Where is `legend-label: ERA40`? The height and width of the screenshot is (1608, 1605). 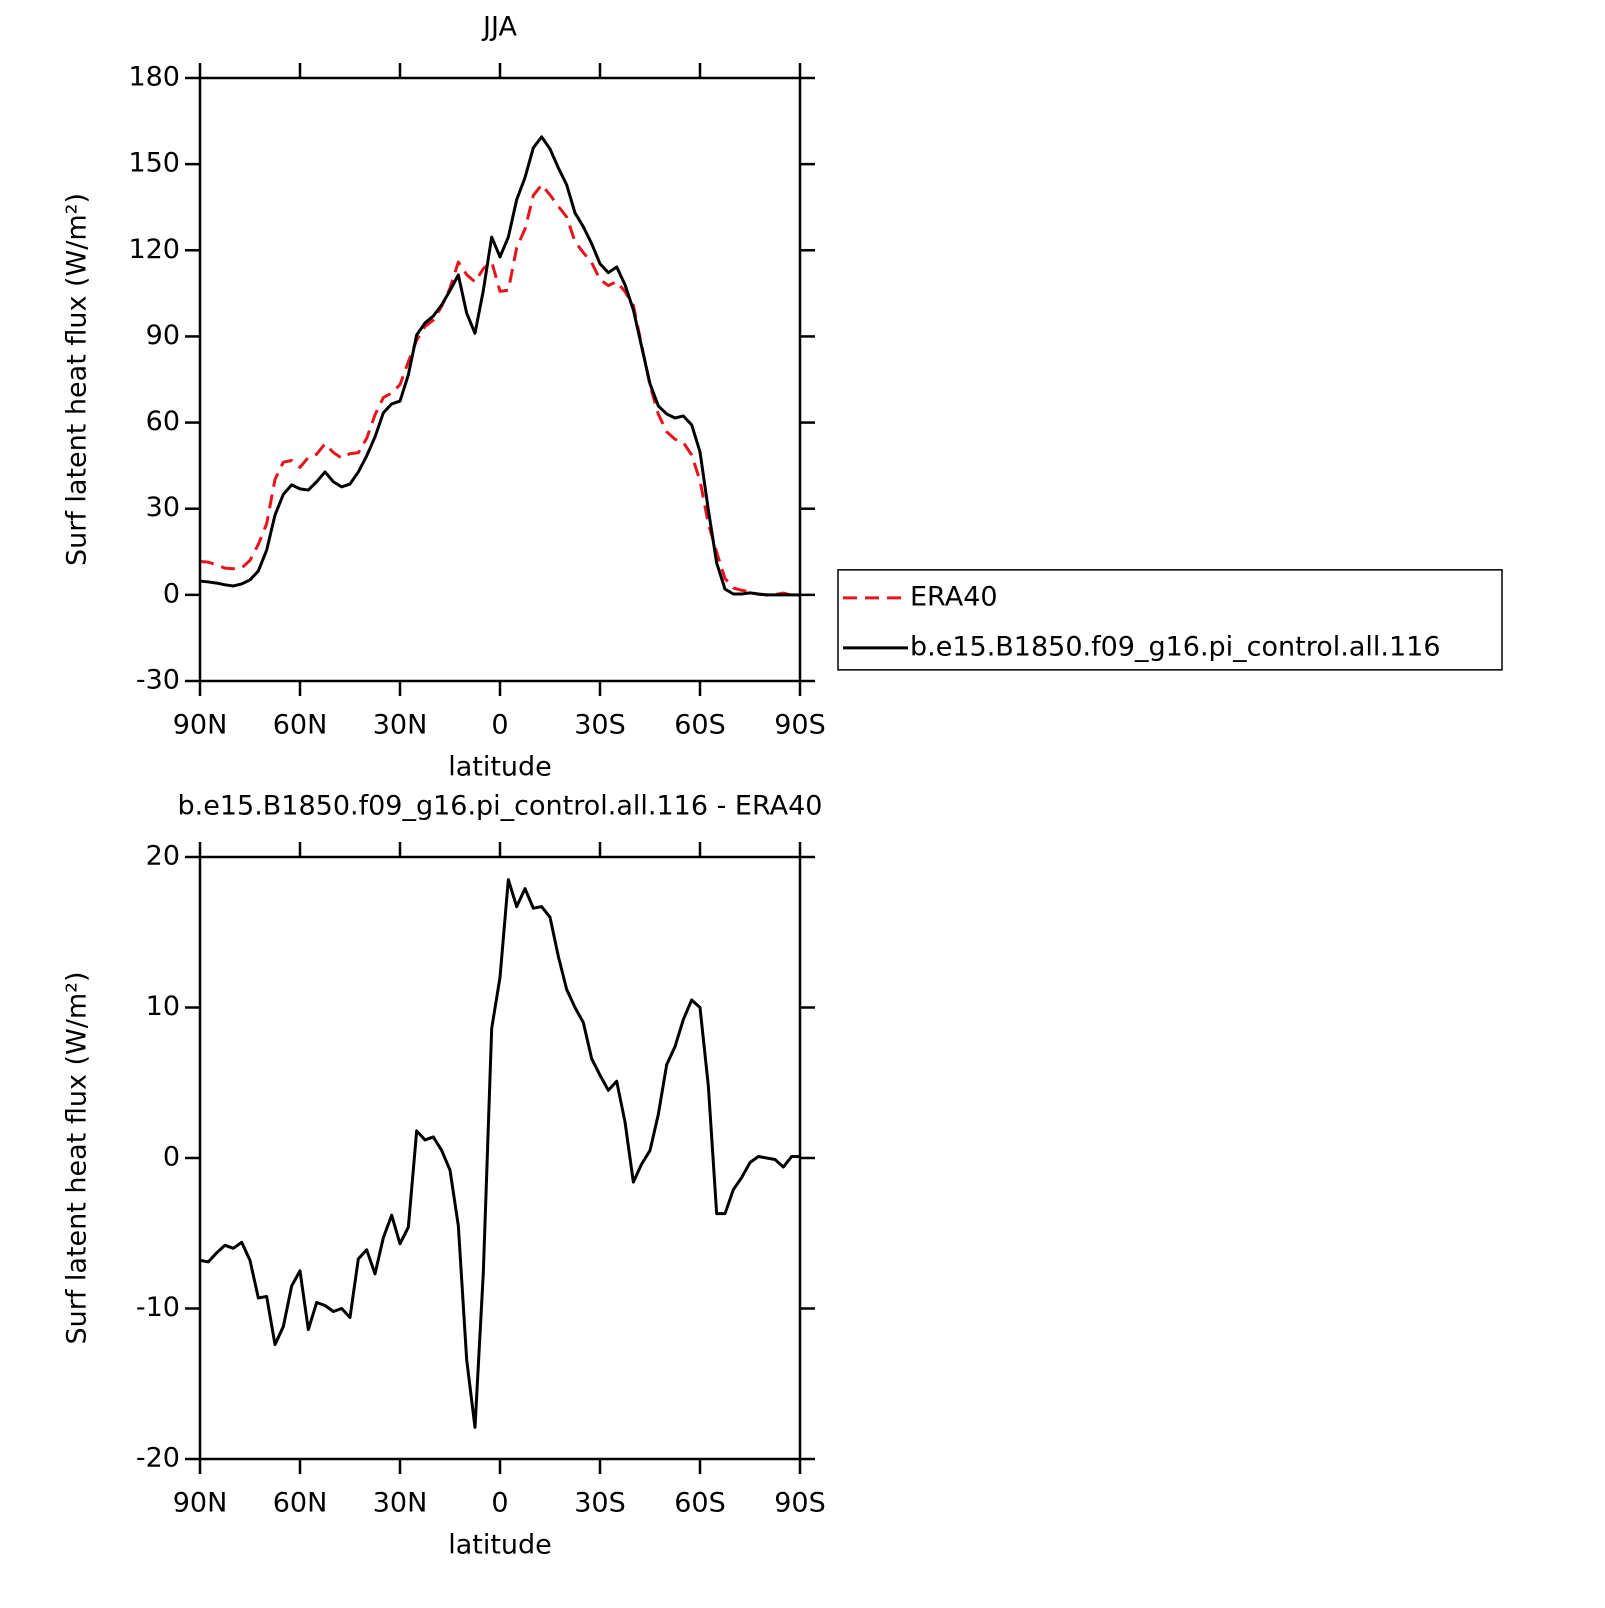
legend-label: ERA40 is located at coordinates (954, 596).